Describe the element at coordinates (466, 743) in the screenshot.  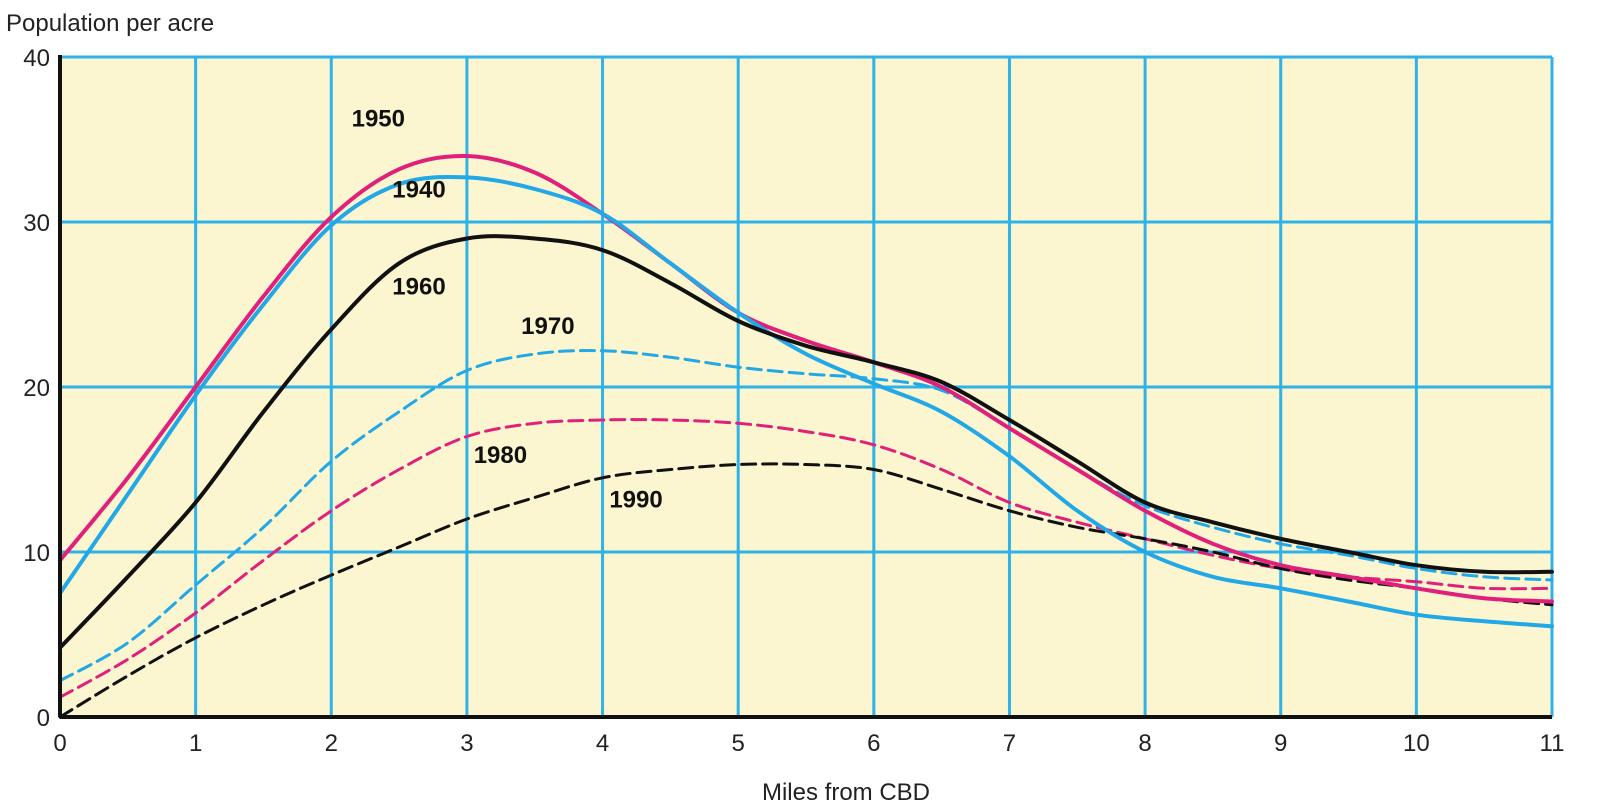
I see `x-tick-label-3: 3` at that location.